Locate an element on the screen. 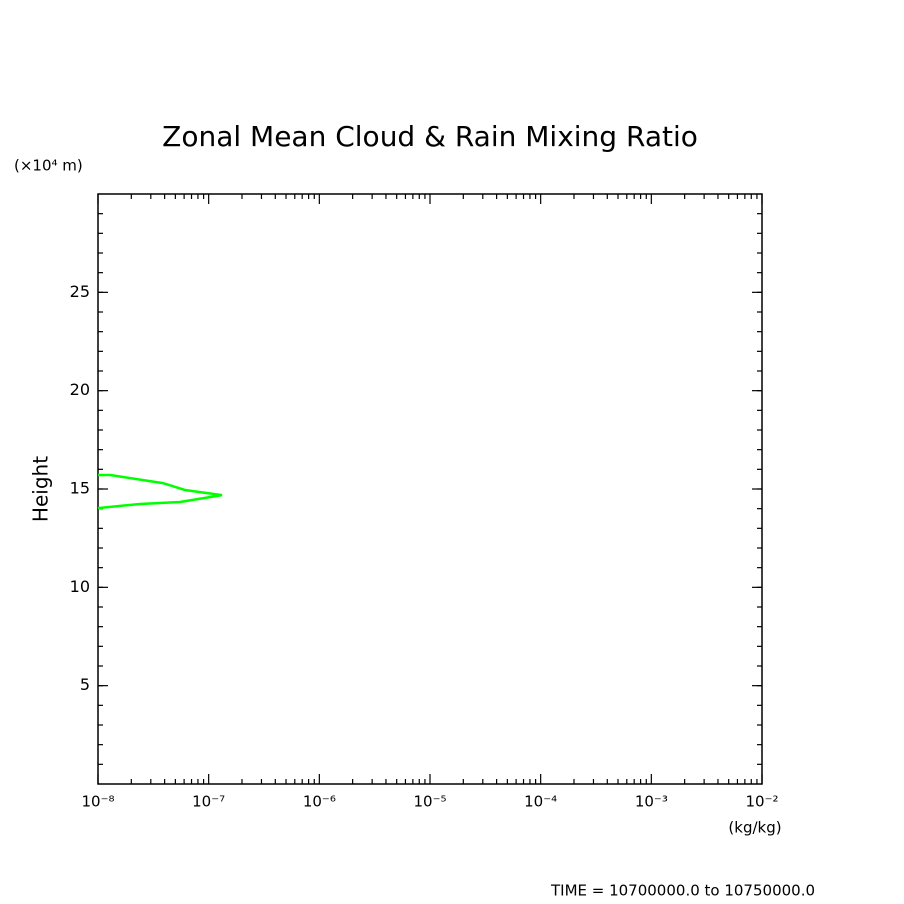  chart-title: Zonal Mean Cloud & Rain Mixing Ratio is located at coordinates (430, 136).